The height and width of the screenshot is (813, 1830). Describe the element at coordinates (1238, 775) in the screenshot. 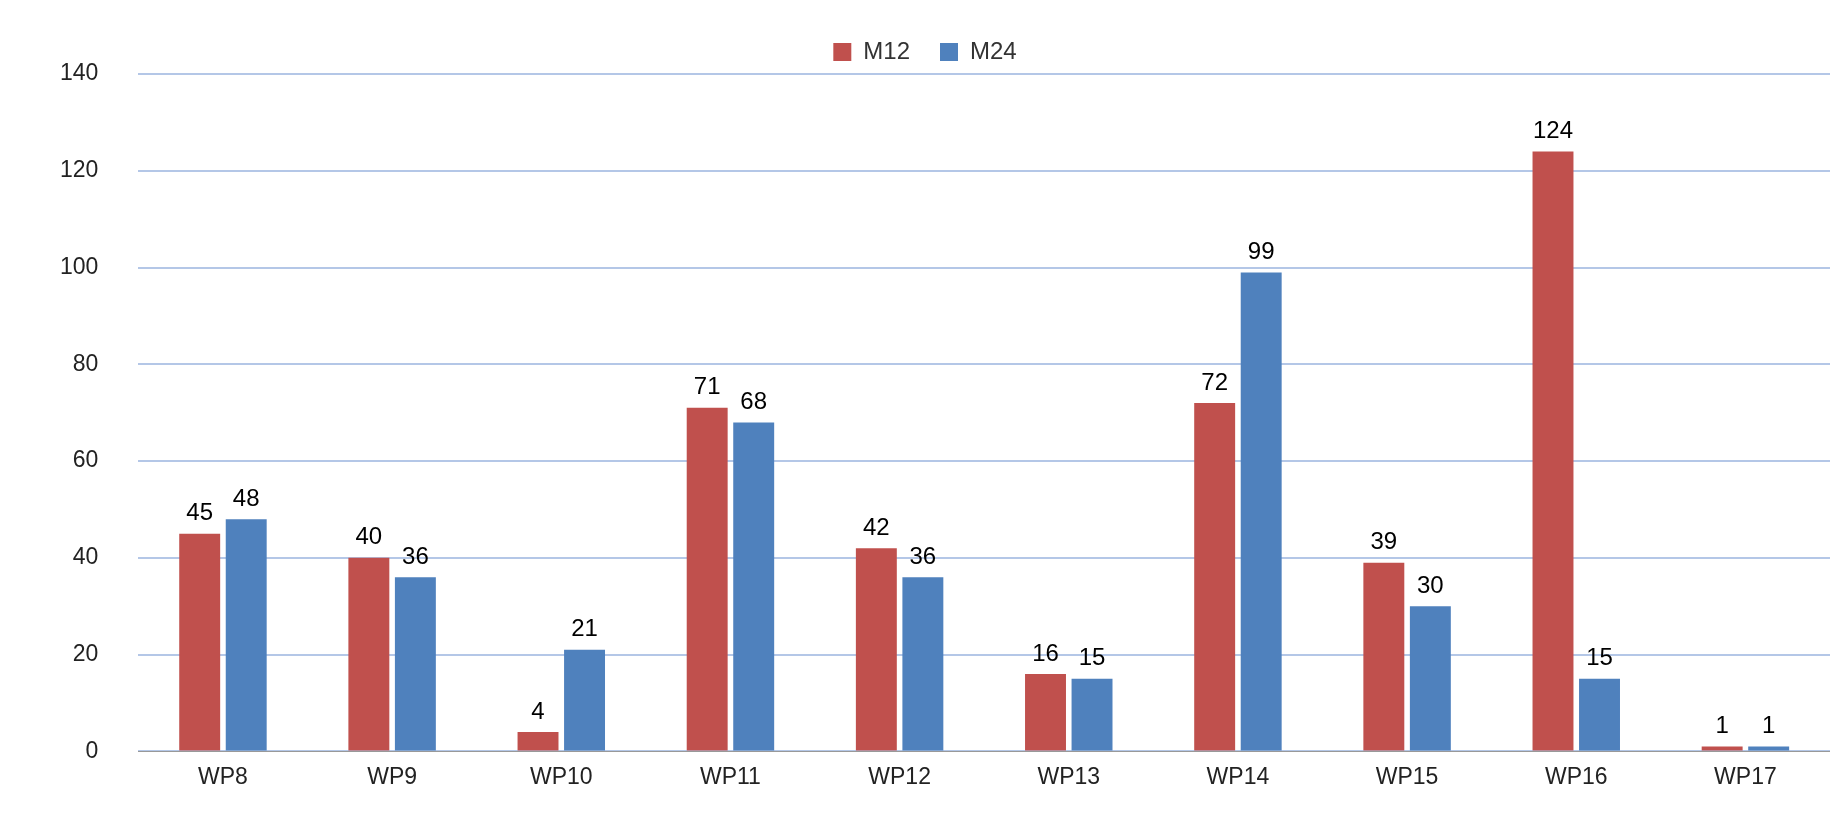

I see `x-tick-label: WP14` at that location.